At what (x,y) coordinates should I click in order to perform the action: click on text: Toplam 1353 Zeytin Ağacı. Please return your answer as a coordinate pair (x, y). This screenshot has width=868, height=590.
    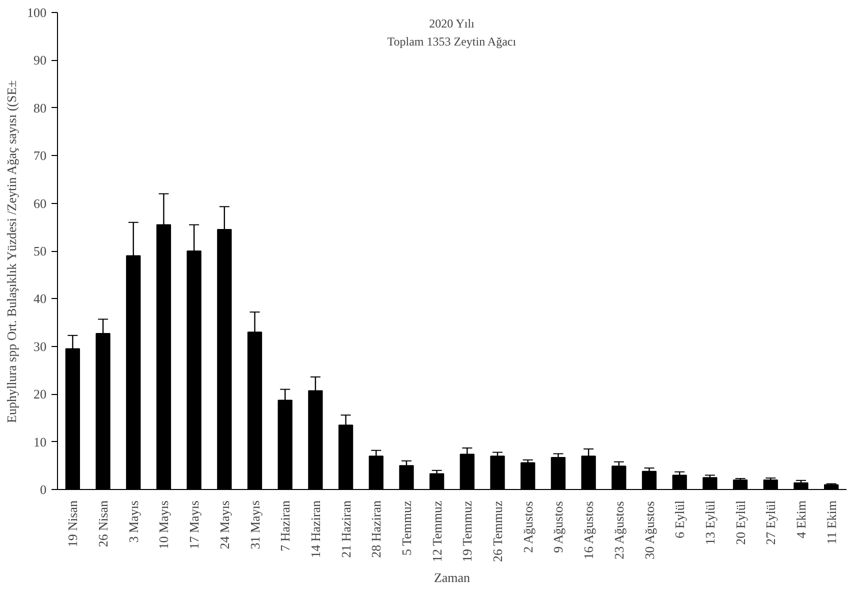
    Looking at the image, I should click on (452, 41).